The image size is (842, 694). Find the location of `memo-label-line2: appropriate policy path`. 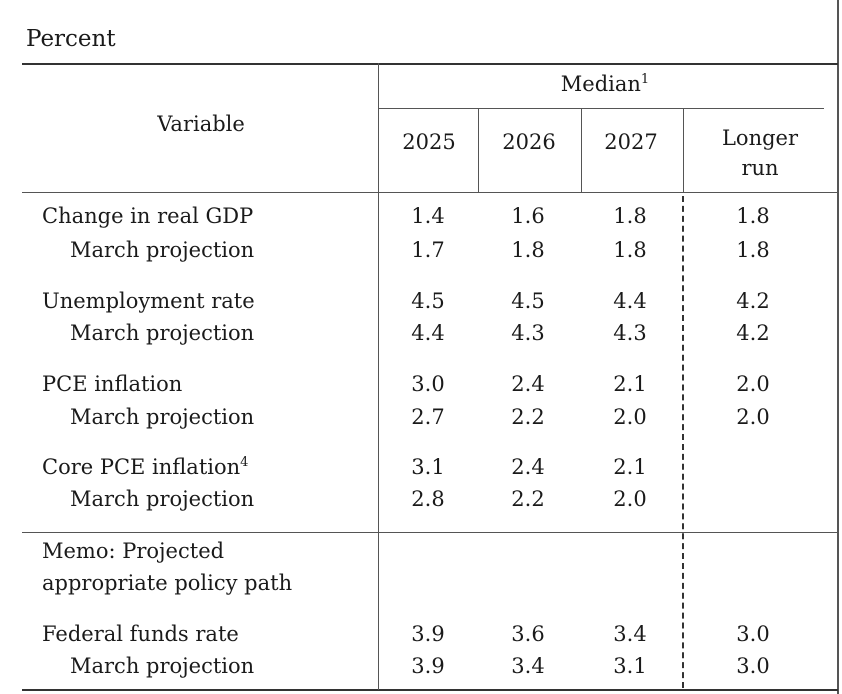

memo-label-line2: appropriate policy path is located at coordinates (167, 583).